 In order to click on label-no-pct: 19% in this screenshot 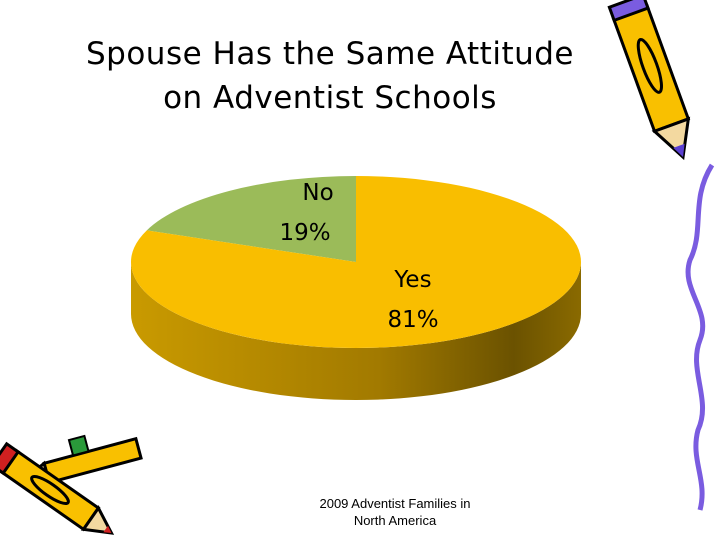, I will do `click(304, 233)`.